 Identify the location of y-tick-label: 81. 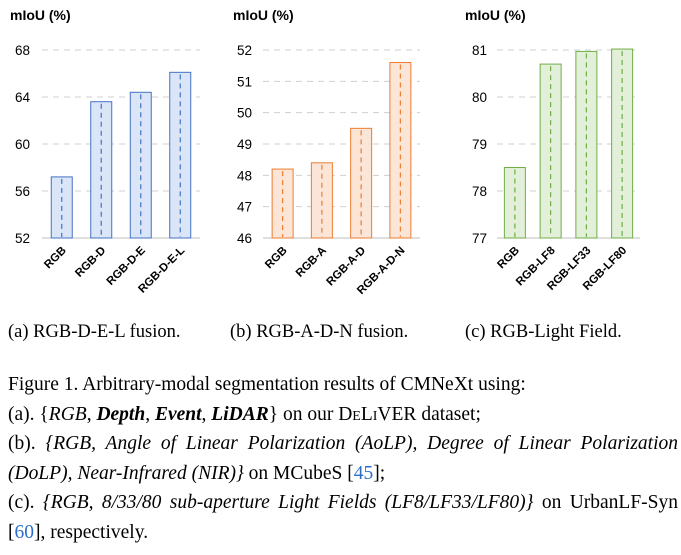
(479, 50).